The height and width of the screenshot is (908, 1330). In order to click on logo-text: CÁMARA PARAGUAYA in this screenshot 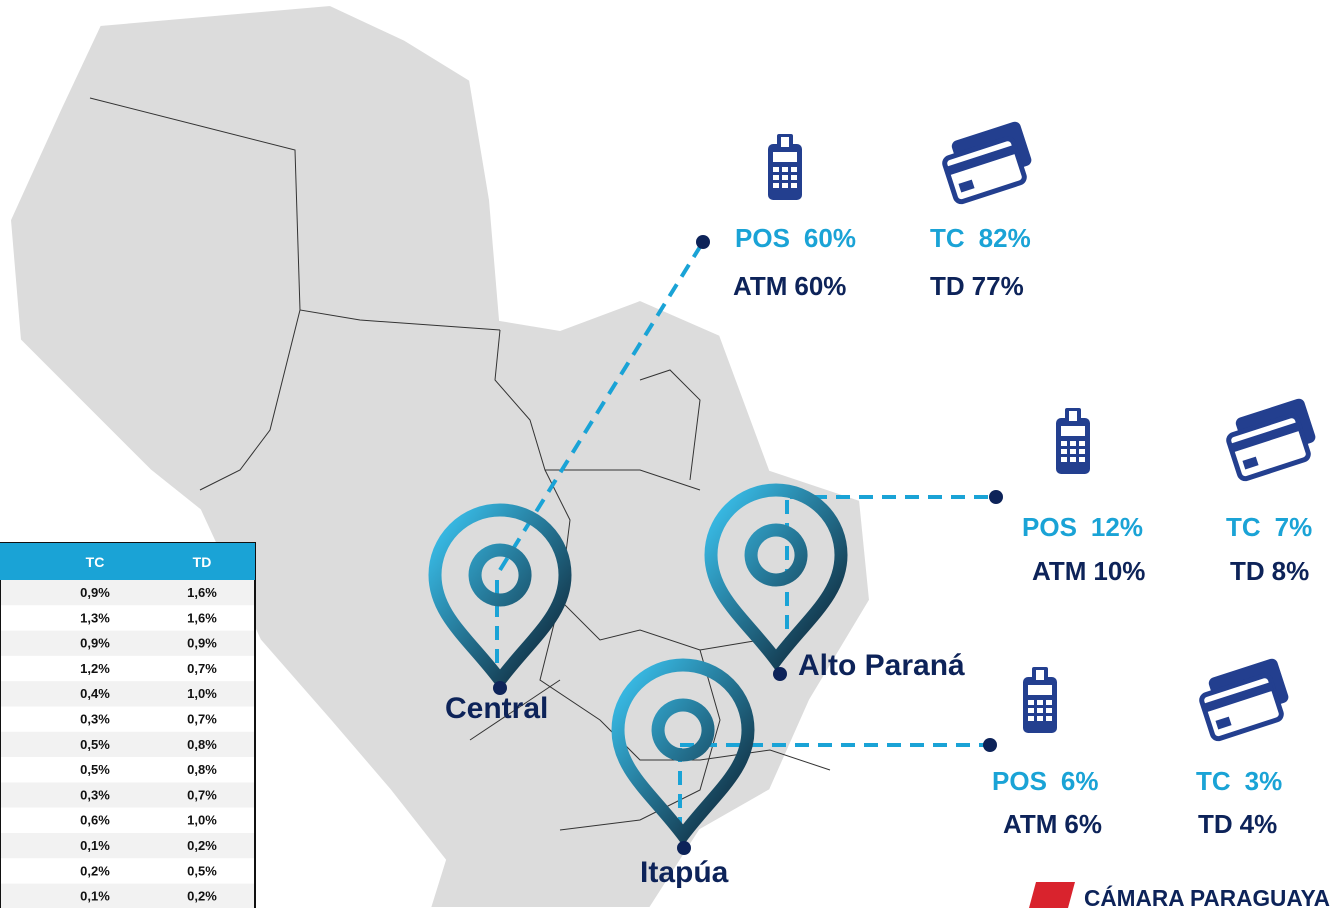, I will do `click(1207, 896)`.